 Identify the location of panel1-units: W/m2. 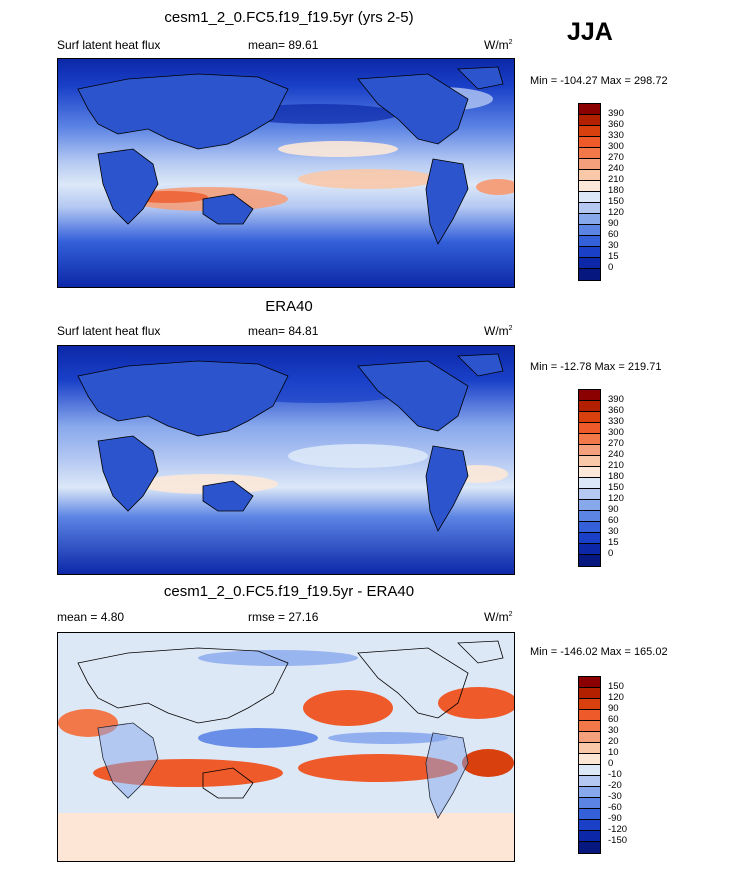
(498, 45).